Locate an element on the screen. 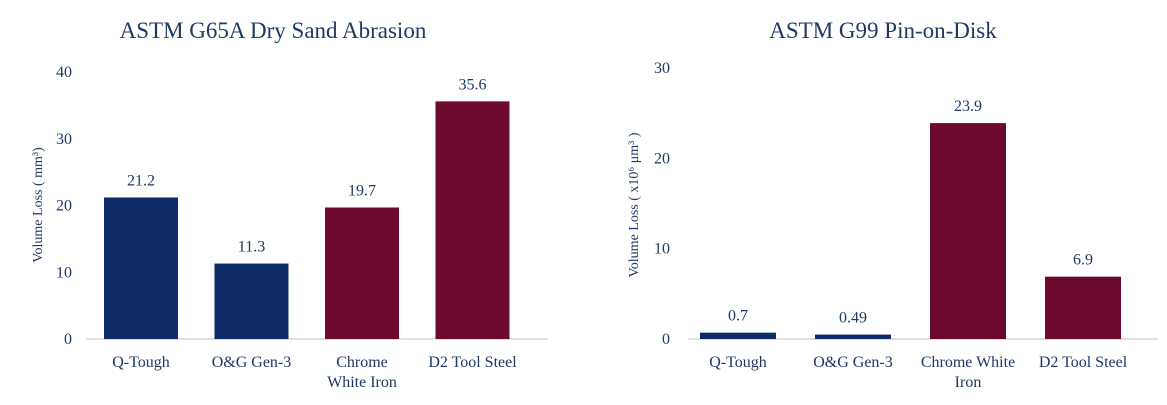  category-label-line: White Iron is located at coordinates (362, 382).